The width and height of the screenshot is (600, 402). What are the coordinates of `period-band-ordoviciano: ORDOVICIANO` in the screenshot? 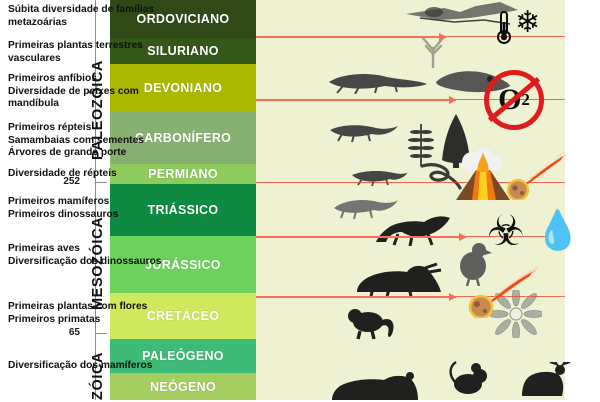 It's located at (183, 19).